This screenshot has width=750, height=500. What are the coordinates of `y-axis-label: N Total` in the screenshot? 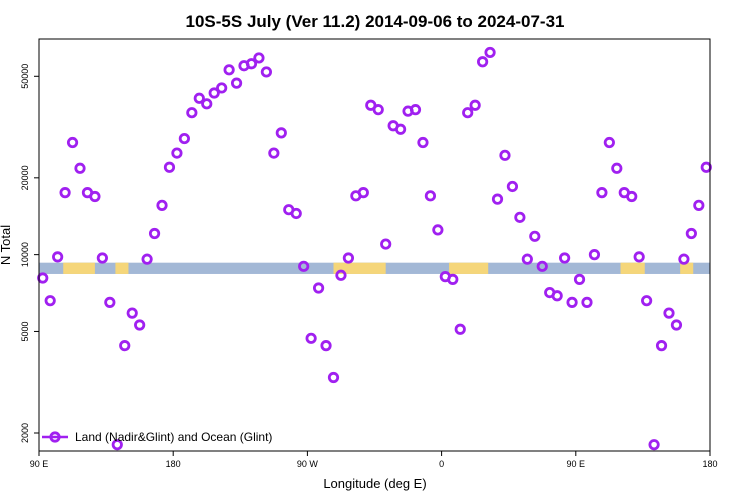 It's located at (6, 245).